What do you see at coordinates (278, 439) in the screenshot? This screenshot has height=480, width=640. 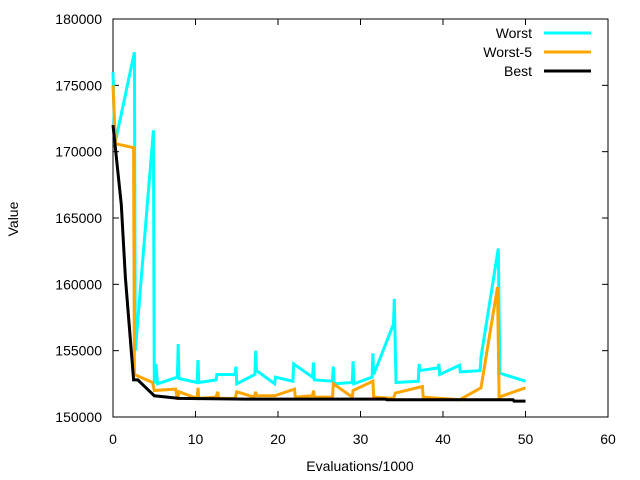 I see `x-tick-label: 20` at bounding box center [278, 439].